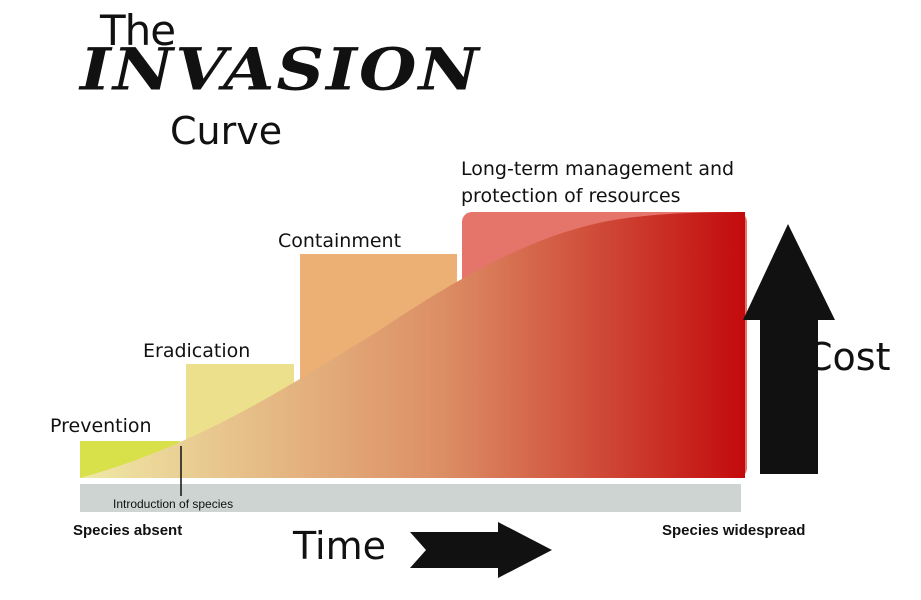  What do you see at coordinates (340, 241) in the screenshot?
I see `stage-label-containment: Containment` at bounding box center [340, 241].